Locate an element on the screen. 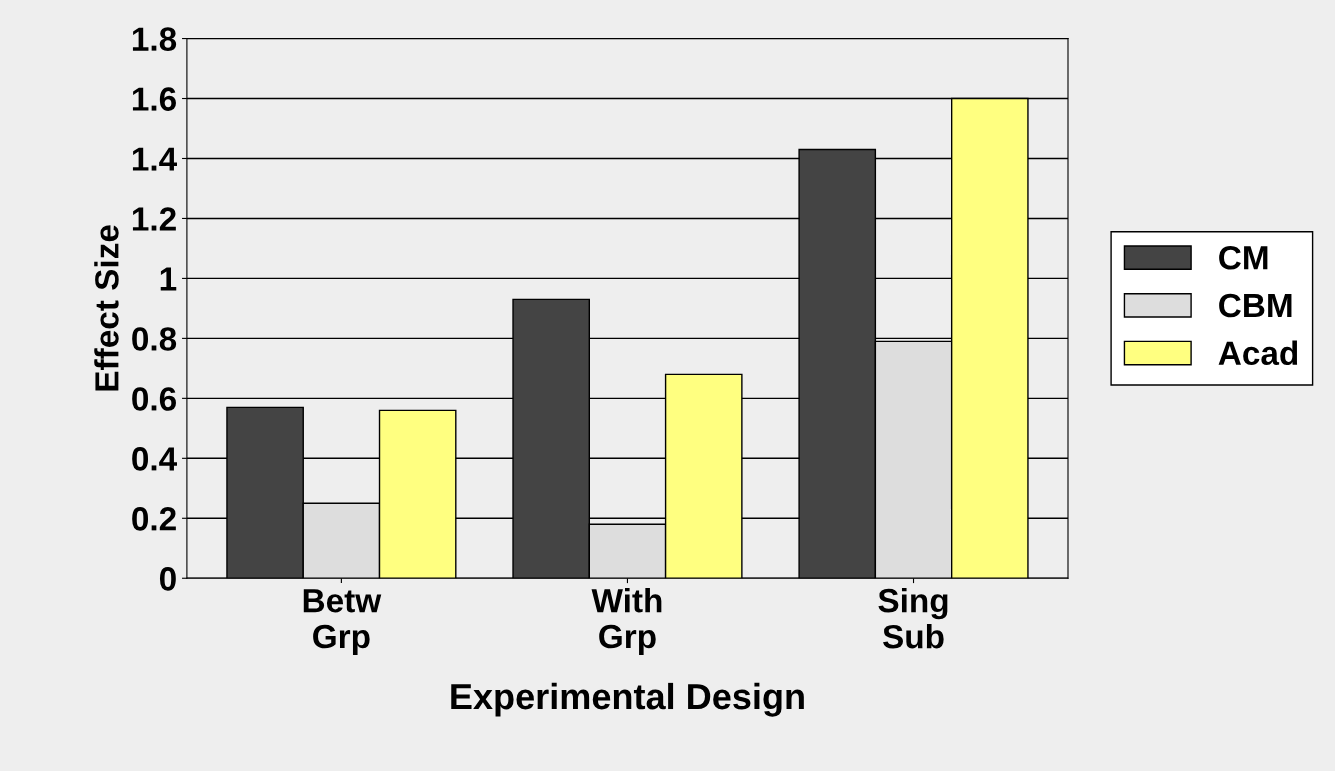  x-tick-label: Betw Grp is located at coordinates (342, 622).